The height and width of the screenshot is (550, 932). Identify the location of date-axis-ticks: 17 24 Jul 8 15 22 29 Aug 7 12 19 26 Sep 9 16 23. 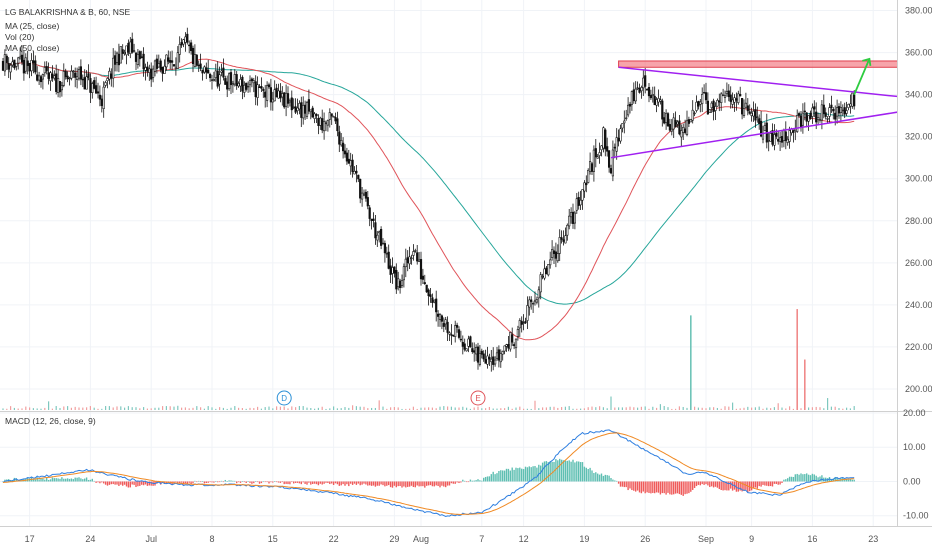
(452, 539).